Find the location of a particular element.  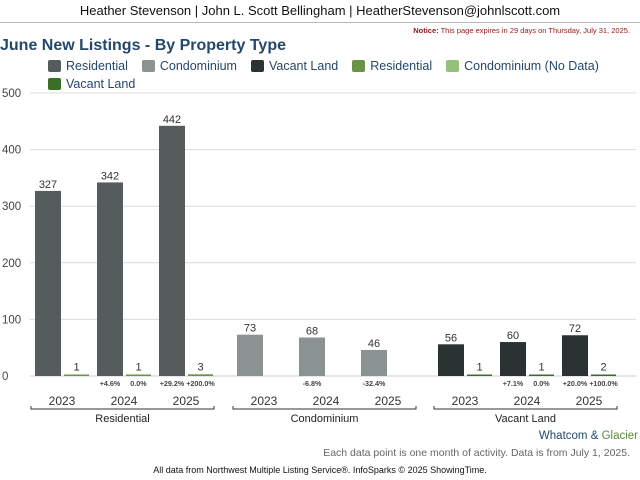

bar-secondary-vacant-land-2023 is located at coordinates (479, 375).